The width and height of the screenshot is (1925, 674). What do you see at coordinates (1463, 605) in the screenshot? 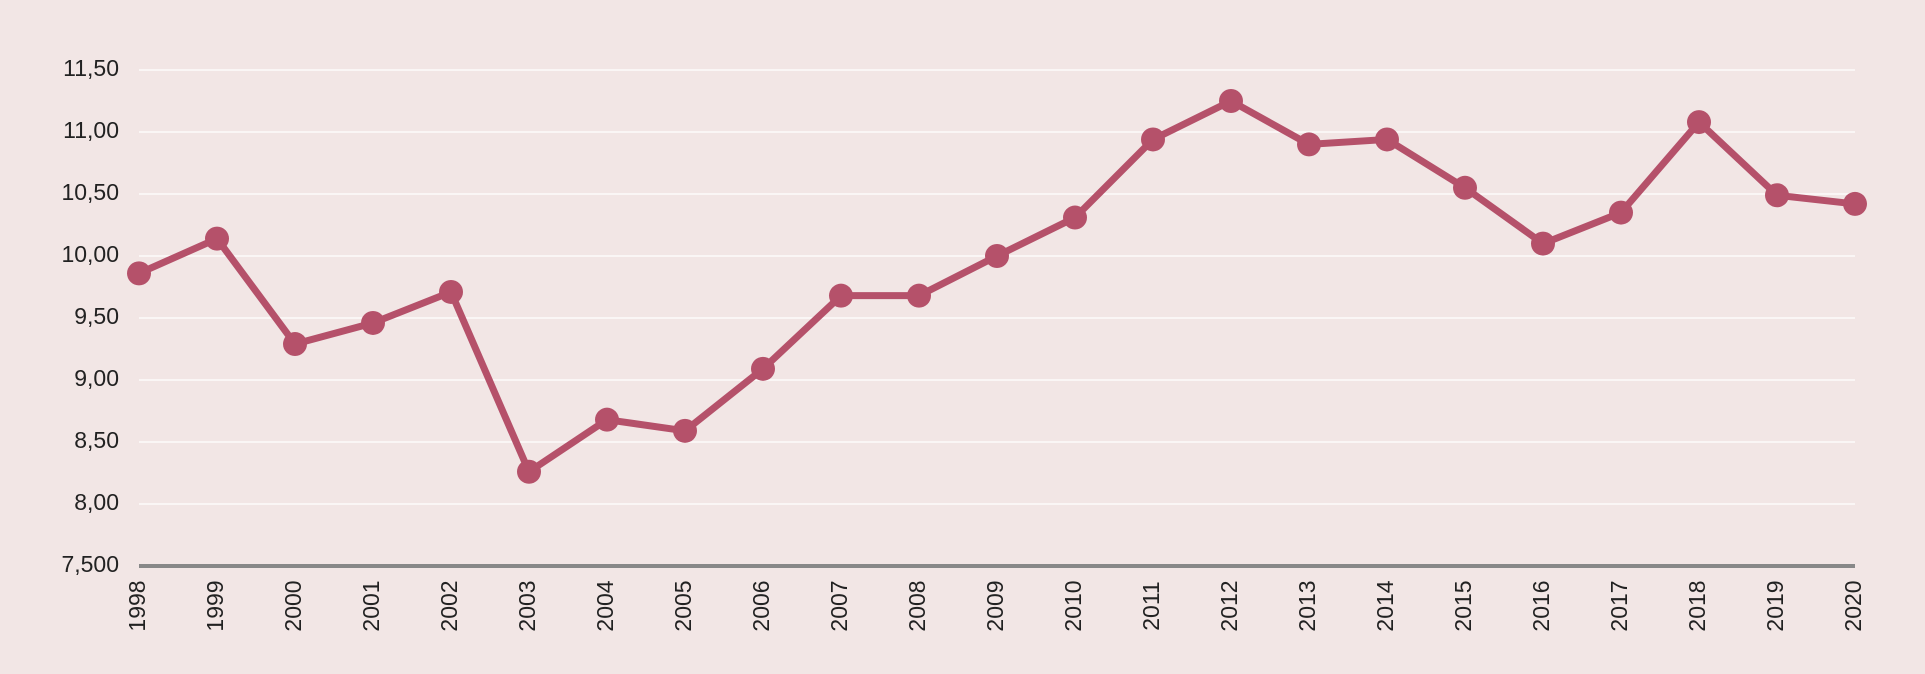
I see `x-tick-label: 2015` at bounding box center [1463, 605].